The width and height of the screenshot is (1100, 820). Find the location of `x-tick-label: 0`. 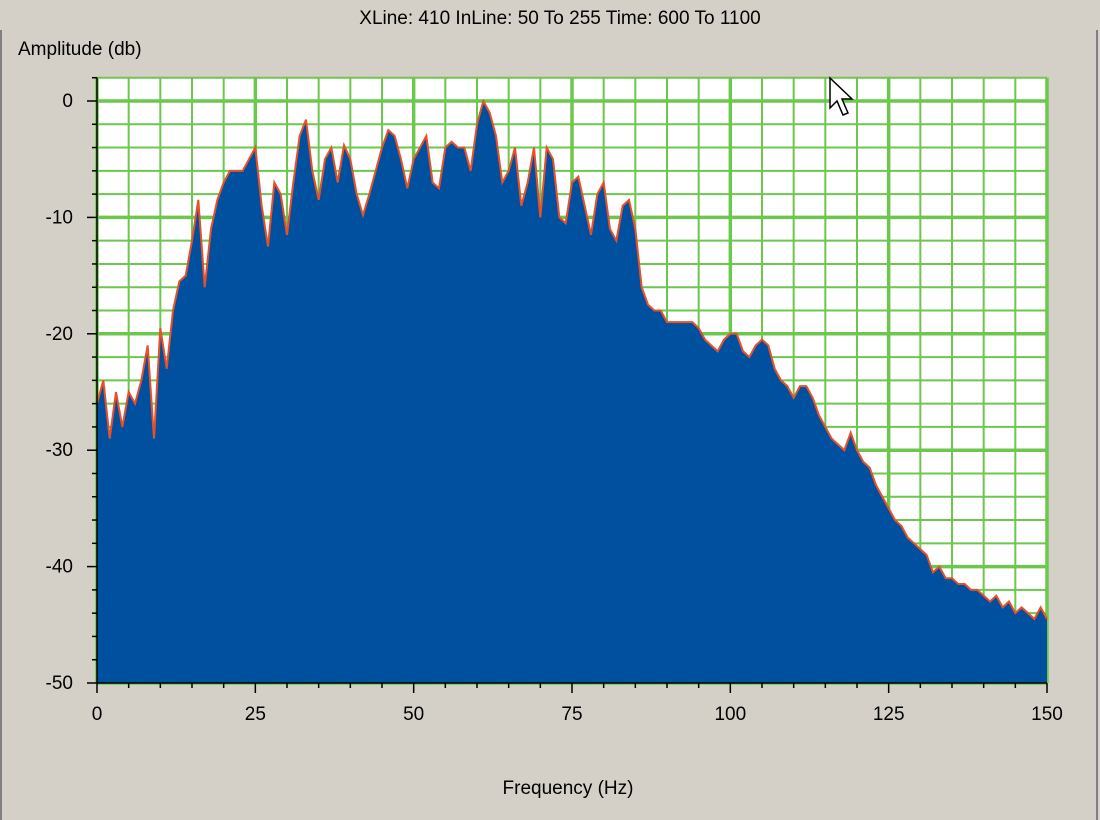

x-tick-label: 0 is located at coordinates (97, 714).